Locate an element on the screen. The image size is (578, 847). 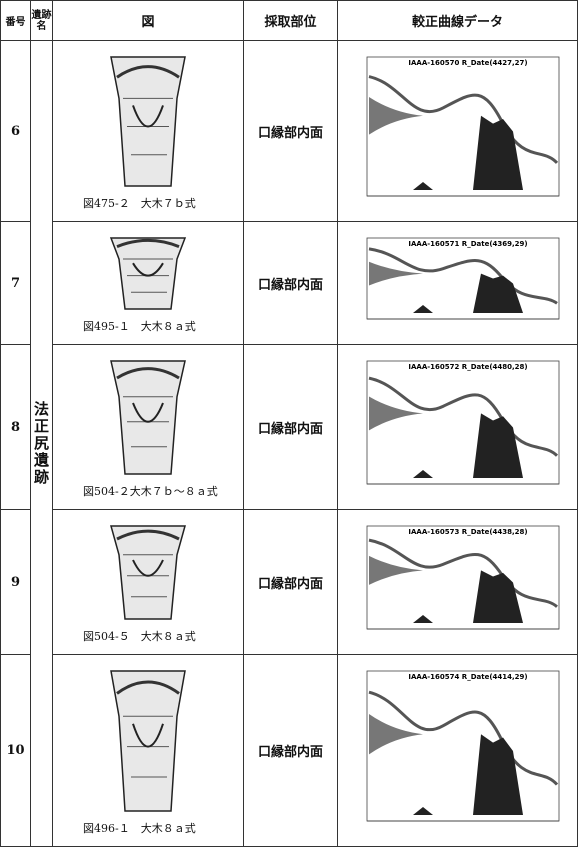
column-header: 遺跡名 is located at coordinates (42, 21).